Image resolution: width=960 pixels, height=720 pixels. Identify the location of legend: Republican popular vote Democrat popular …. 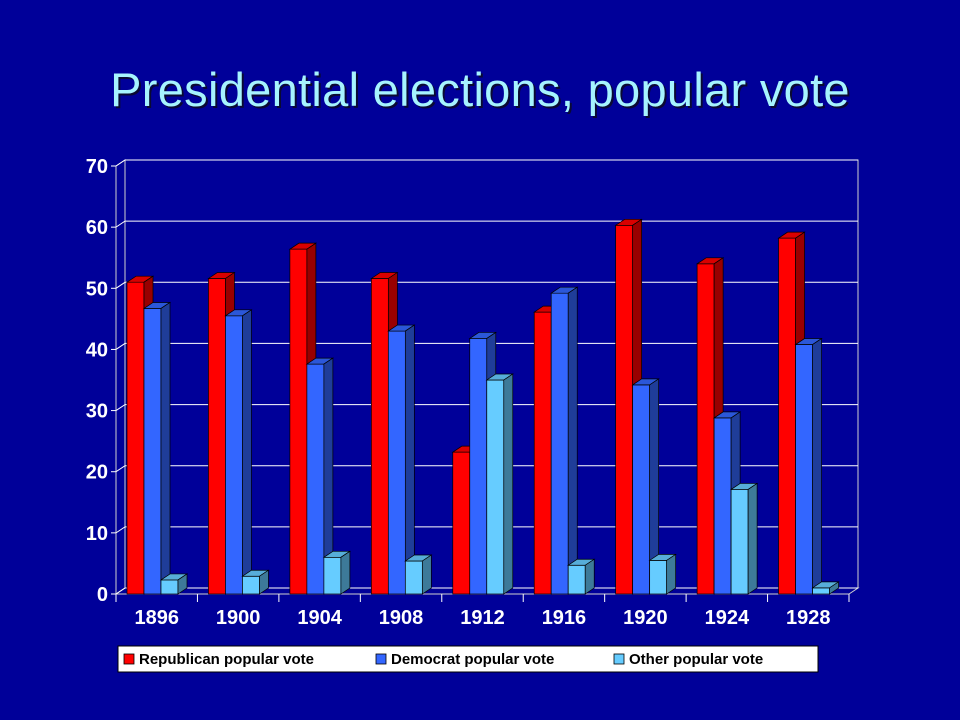
(468, 659).